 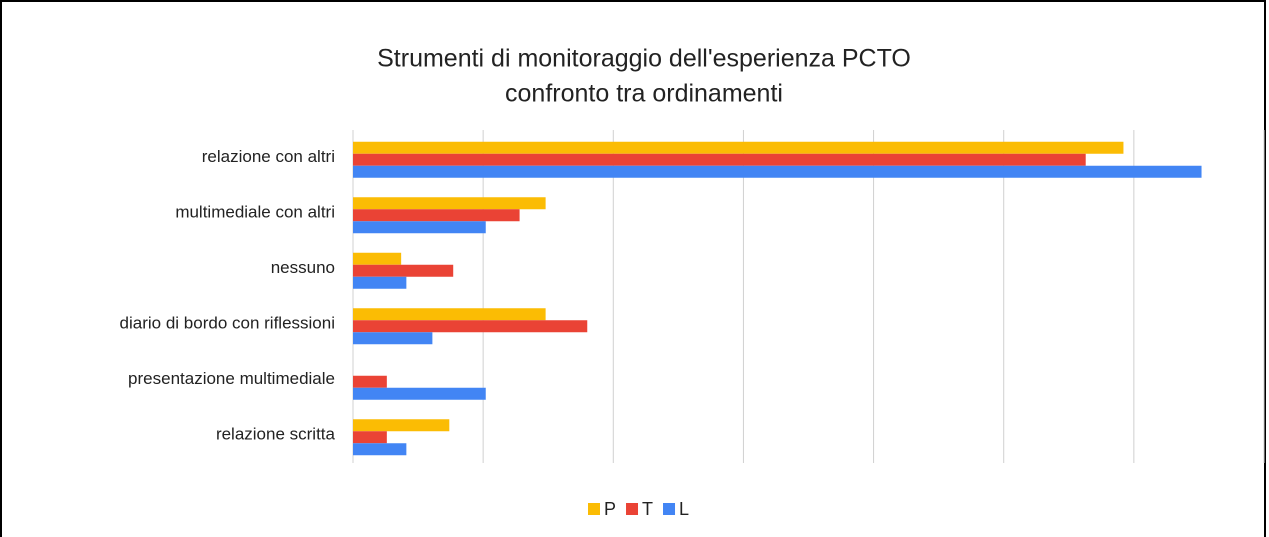 I want to click on legend-label: T, so click(x=647, y=509).